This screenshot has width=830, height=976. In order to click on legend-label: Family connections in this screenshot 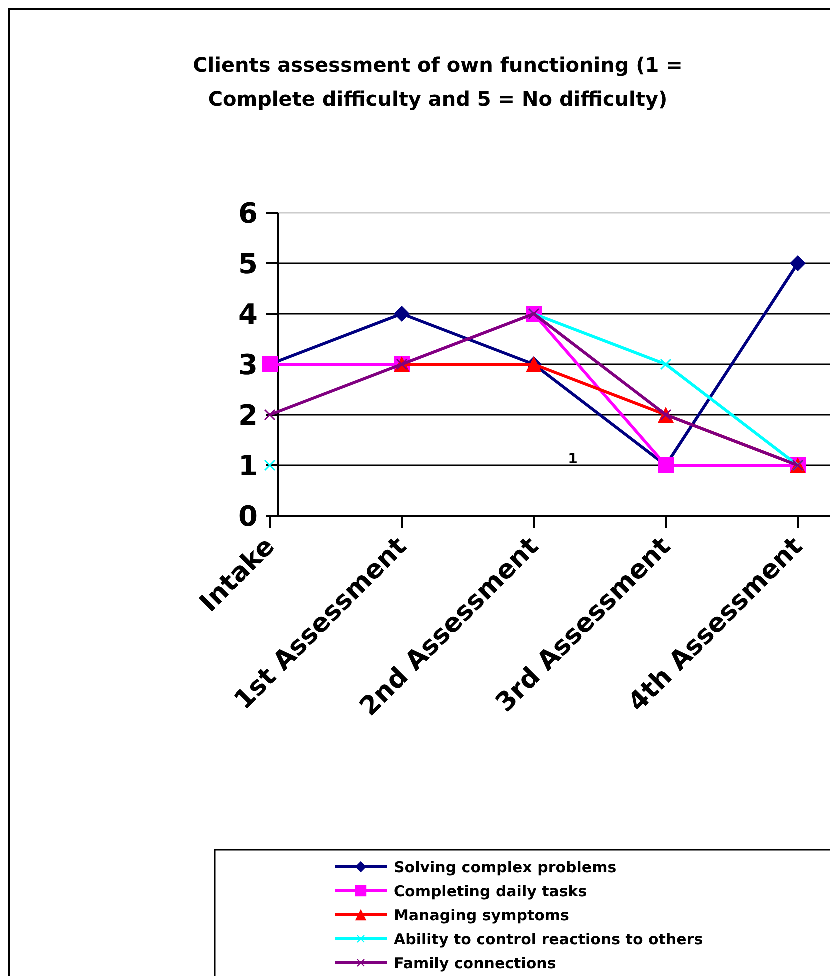, I will do `click(475, 963)`.